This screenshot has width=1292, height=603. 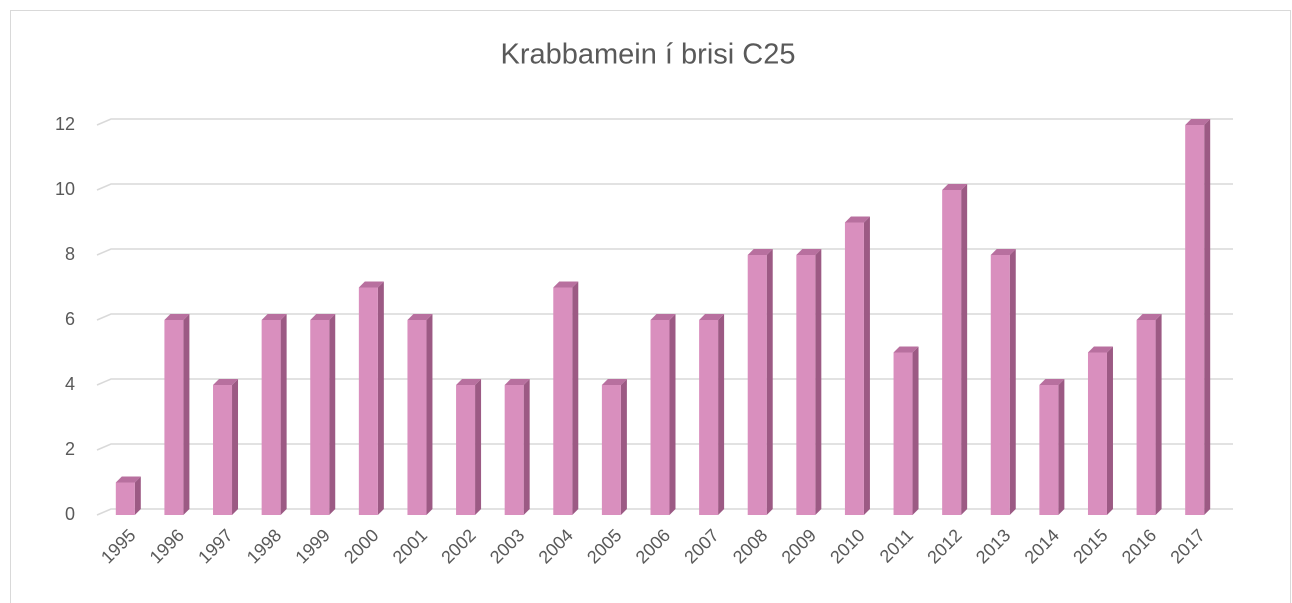 What do you see at coordinates (70, 449) in the screenshot?
I see `y-tick-label: 2` at bounding box center [70, 449].